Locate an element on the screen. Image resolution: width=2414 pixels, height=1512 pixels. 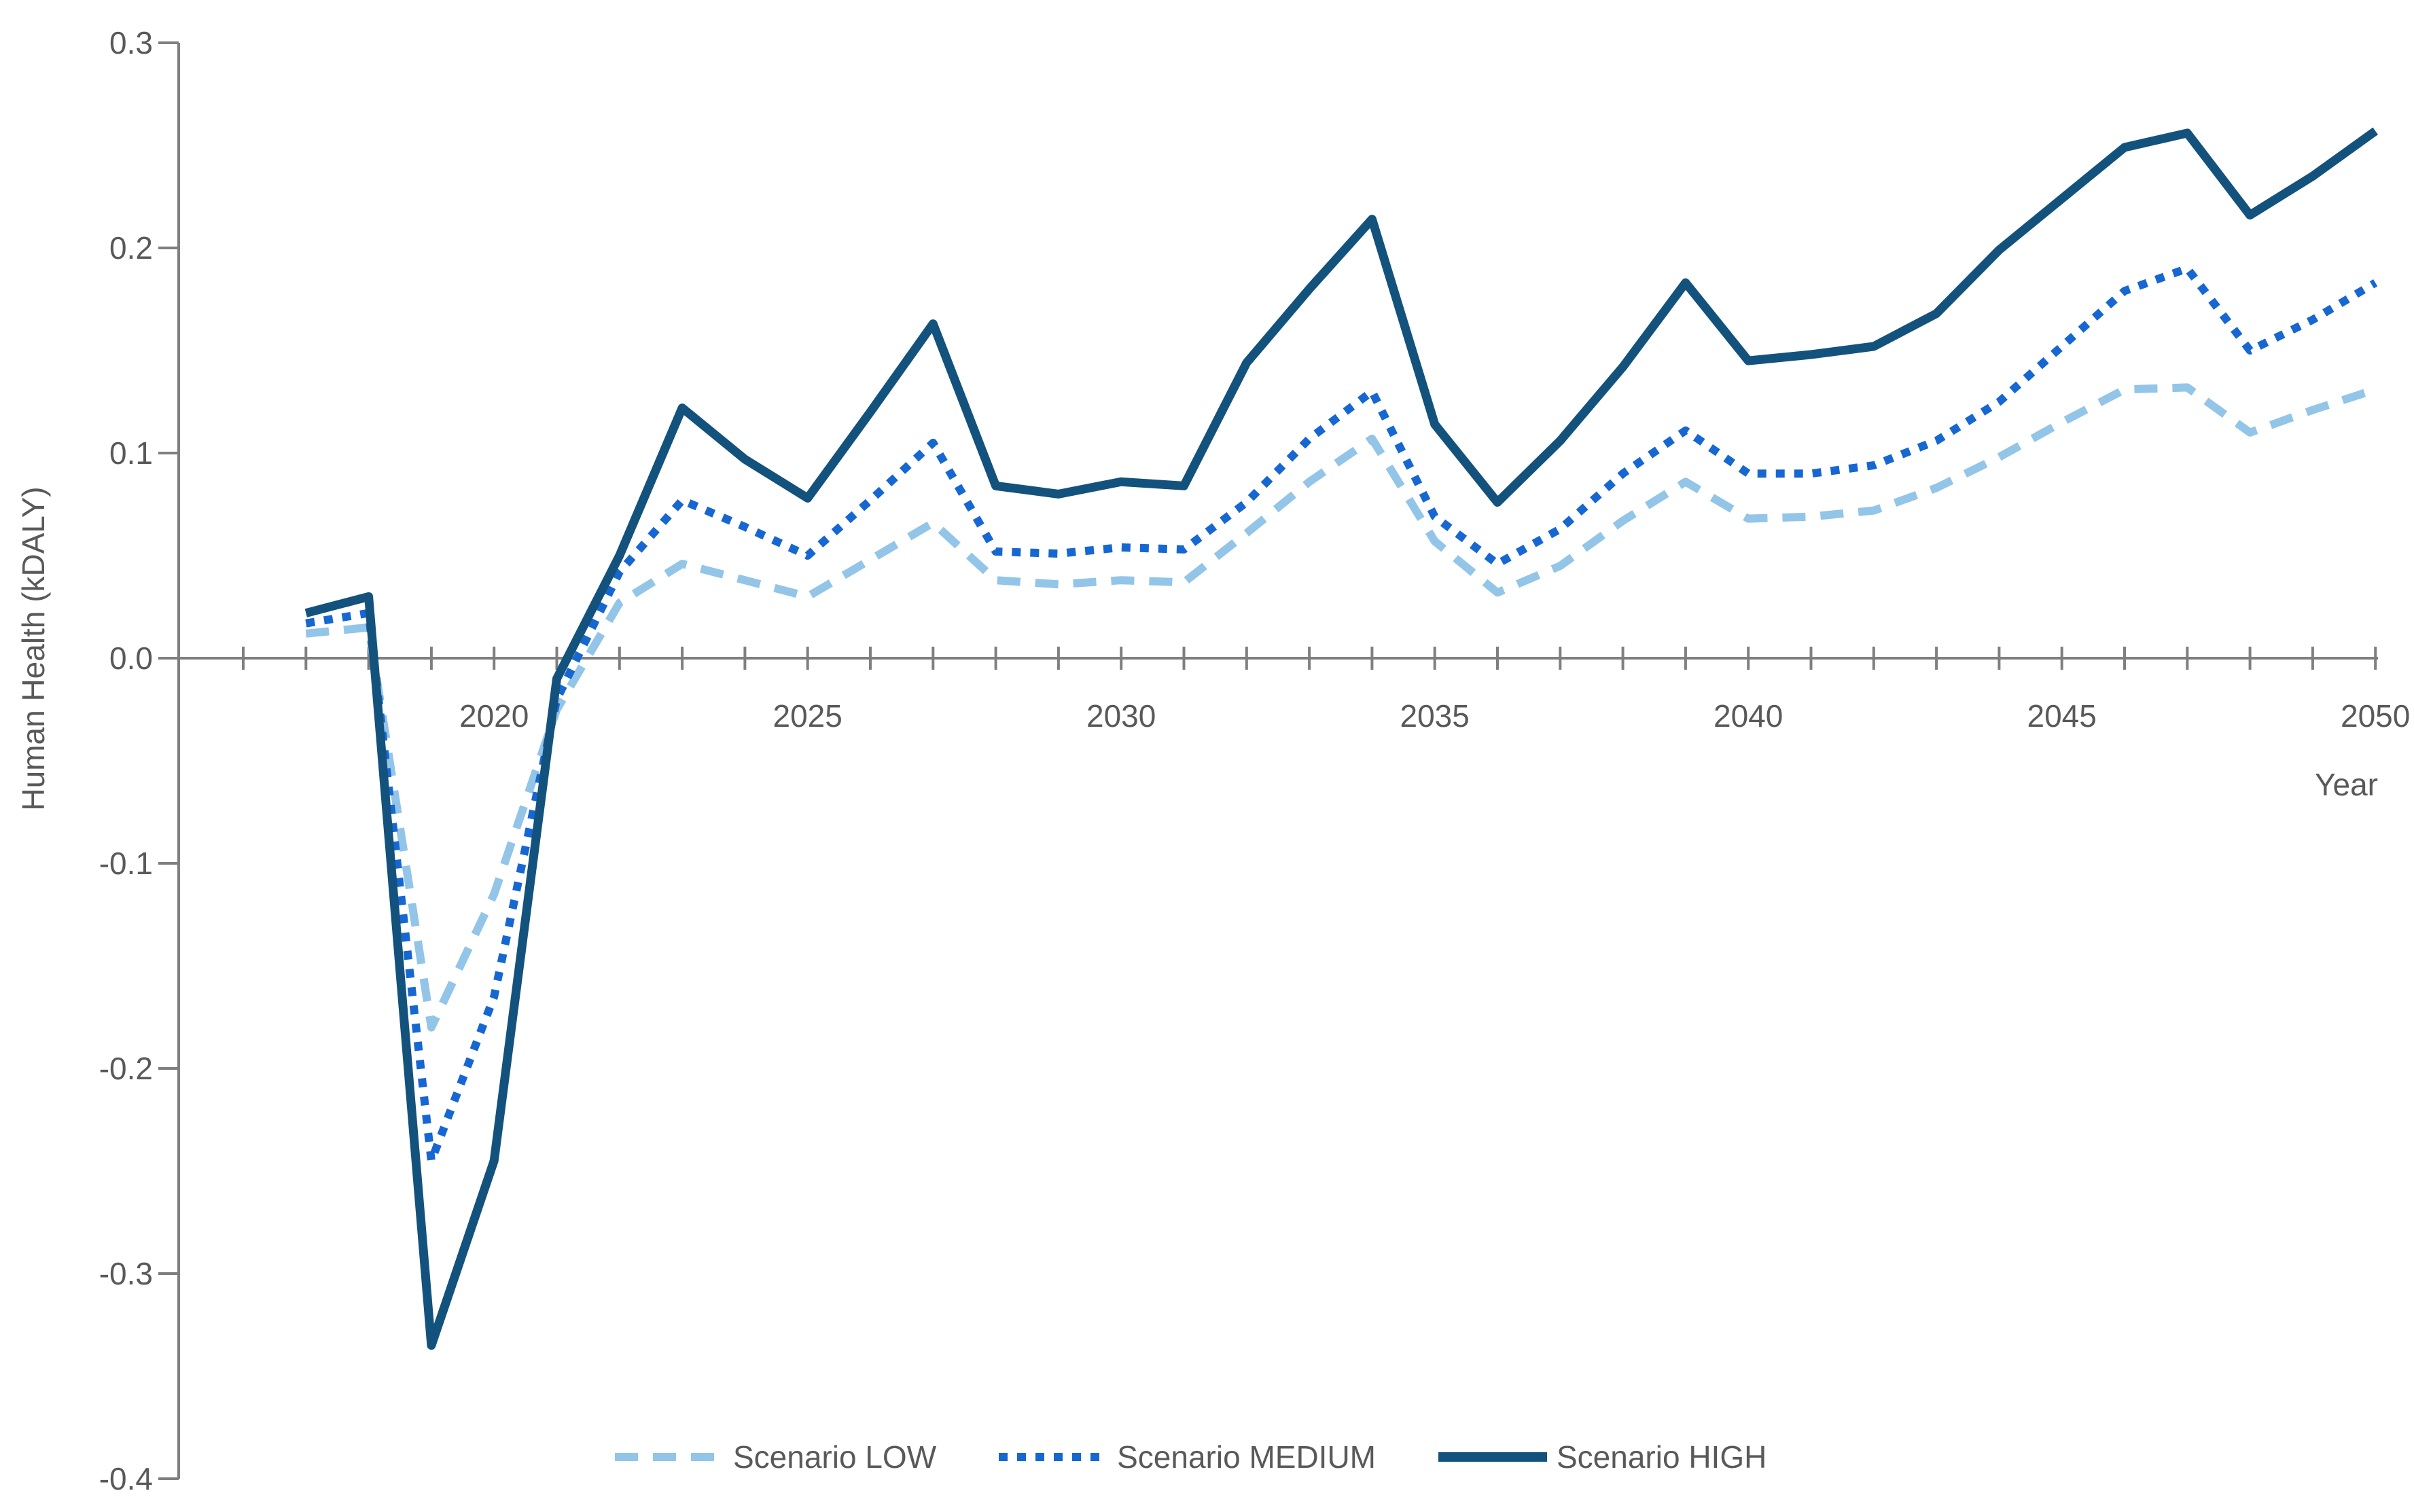
x-tick-label: 2040 is located at coordinates (1748, 716).